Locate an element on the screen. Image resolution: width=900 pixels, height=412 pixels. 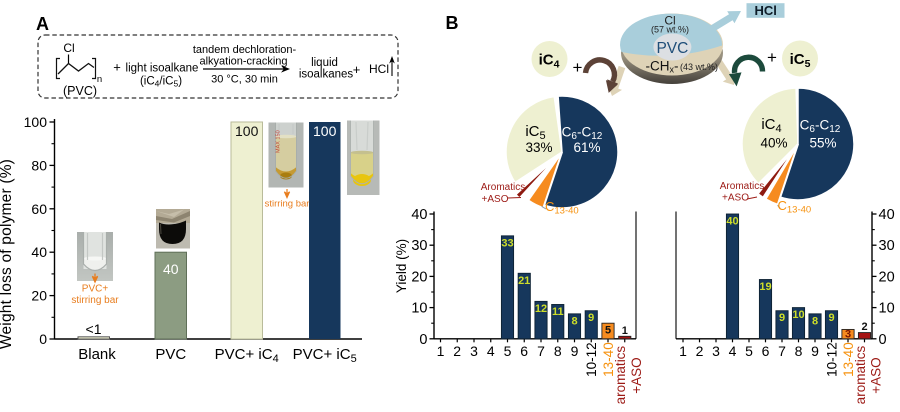
svg-text: PVC+ iC4 is located at coordinates (247, 355).